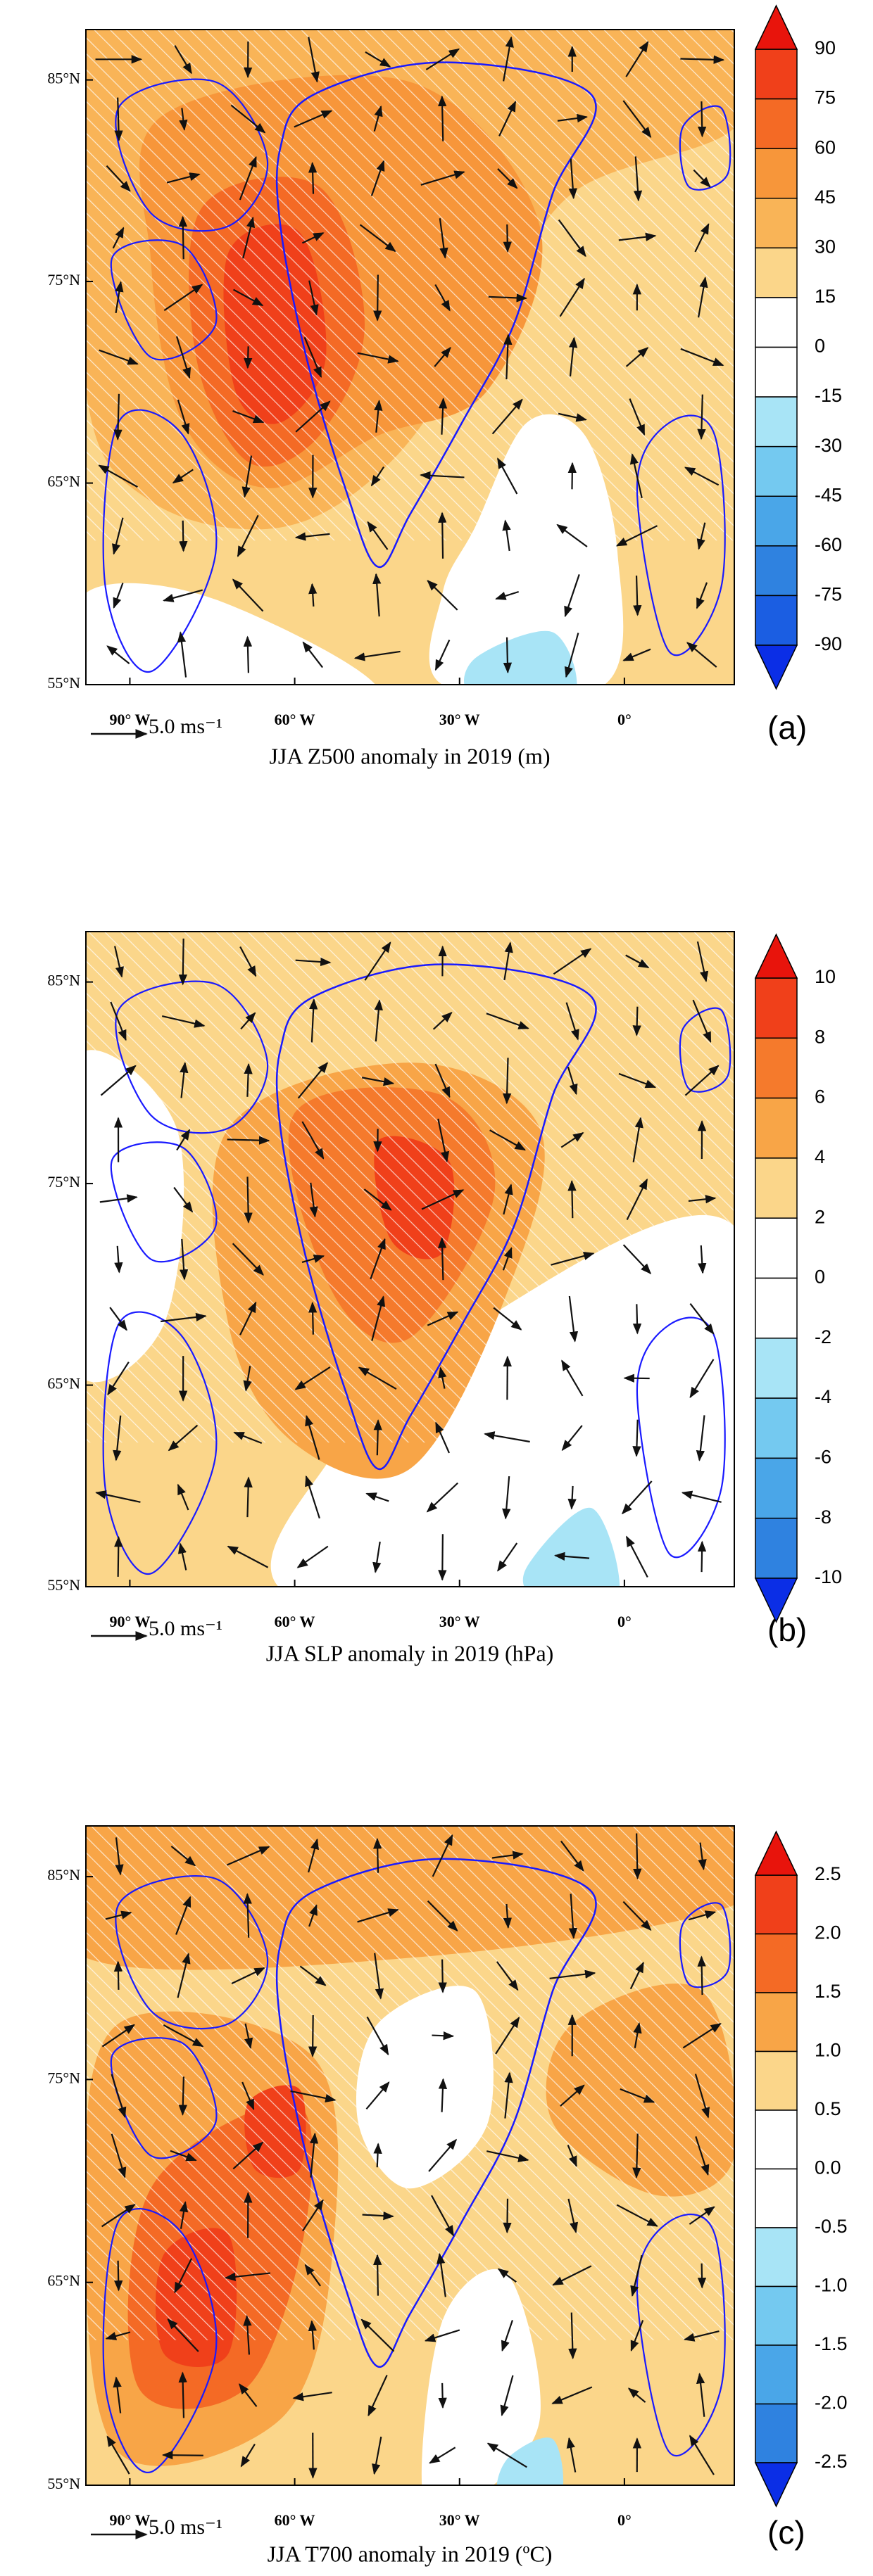  I want to click on colorbar-tick-label: -15, so click(828, 395).